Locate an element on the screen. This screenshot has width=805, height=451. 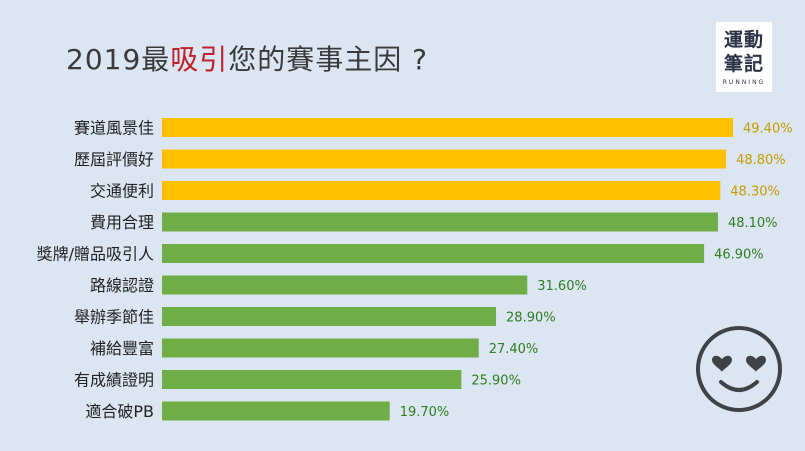
logo-line-2: 筆記 is located at coordinates (743, 64).